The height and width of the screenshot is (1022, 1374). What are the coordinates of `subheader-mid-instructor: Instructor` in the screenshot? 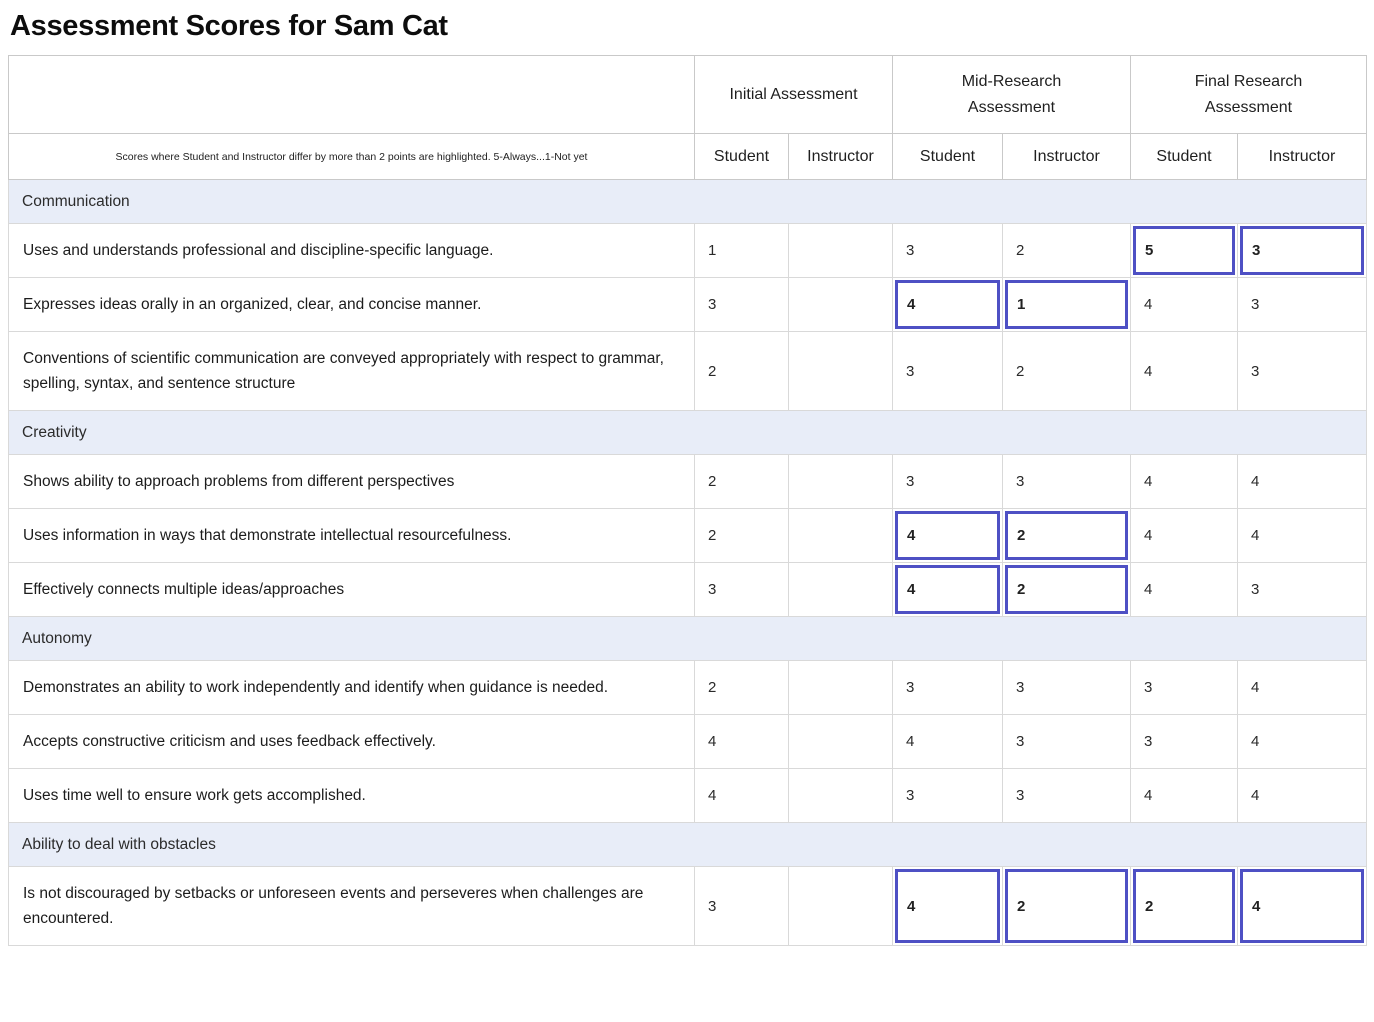 It's located at (1066, 156).